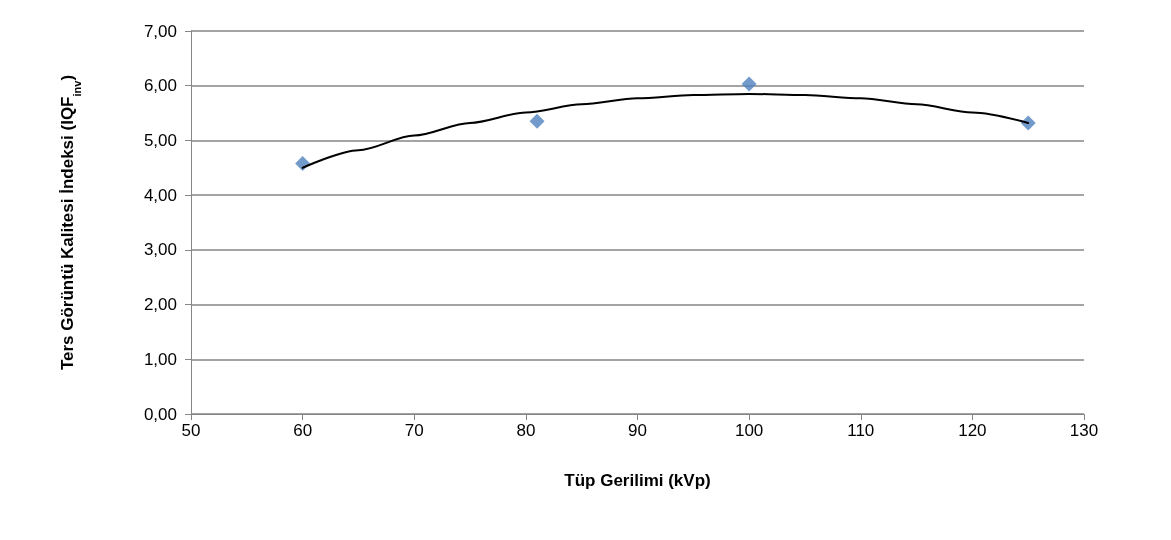  What do you see at coordinates (303, 430) in the screenshot?
I see `x-tick-label: 60` at bounding box center [303, 430].